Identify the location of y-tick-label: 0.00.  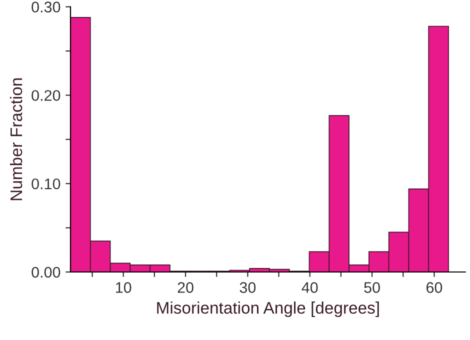
(46, 272).